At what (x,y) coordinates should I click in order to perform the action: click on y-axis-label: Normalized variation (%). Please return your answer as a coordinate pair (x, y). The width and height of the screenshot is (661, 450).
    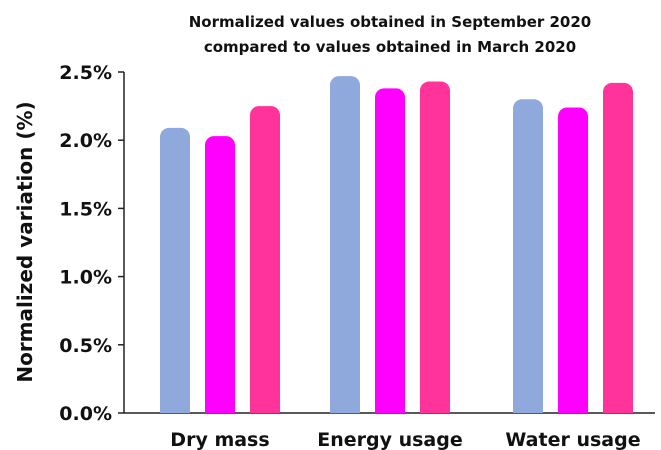
    Looking at the image, I should click on (25, 241).